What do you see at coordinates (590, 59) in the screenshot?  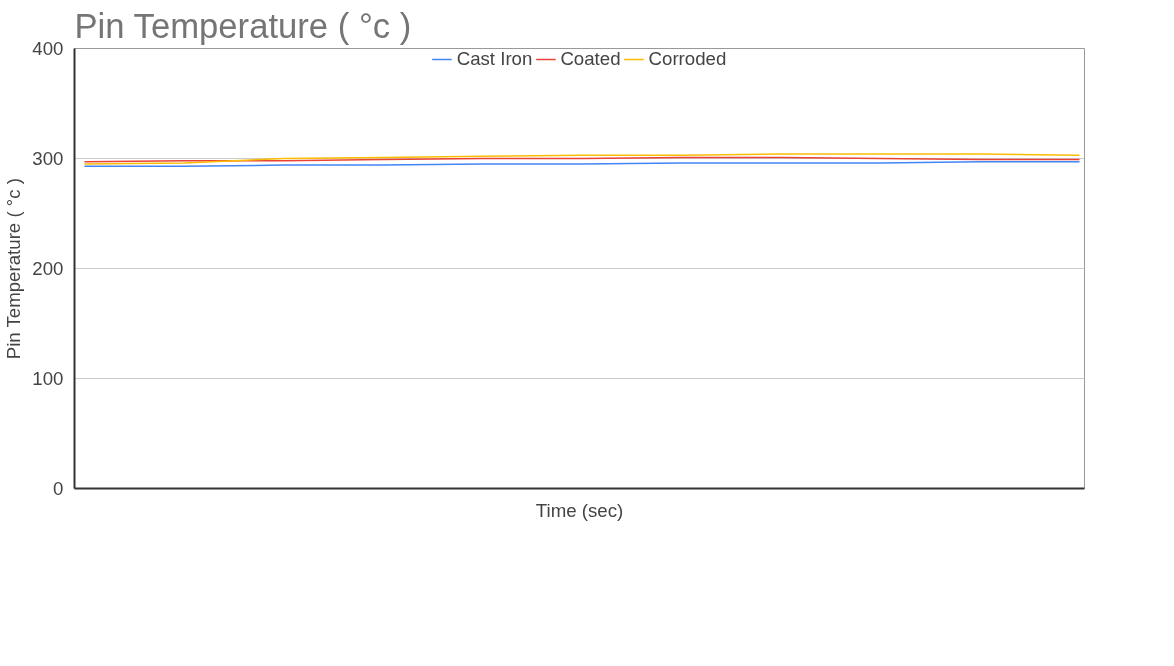 I see `legend-label: Coated` at bounding box center [590, 59].